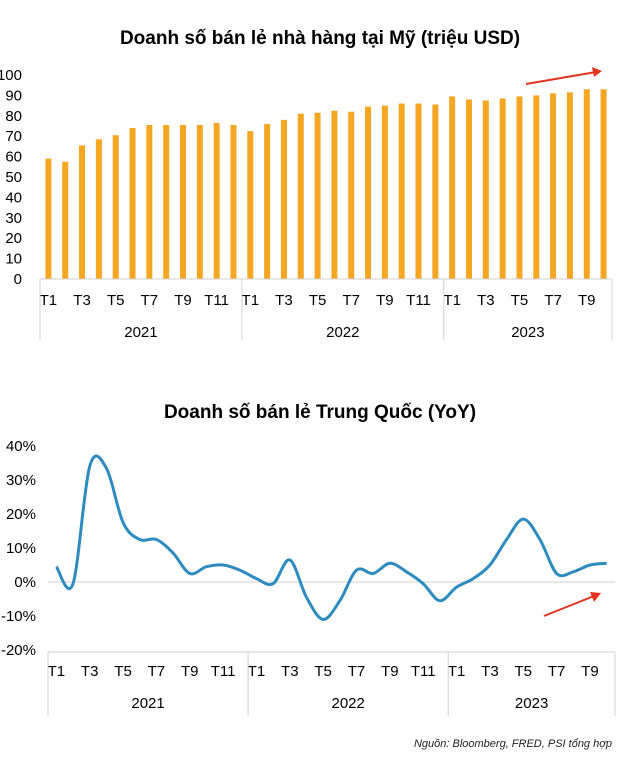 The width and height of the screenshot is (640, 766). Describe the element at coordinates (18, 279) in the screenshot. I see `y-tick-label: 0` at that location.